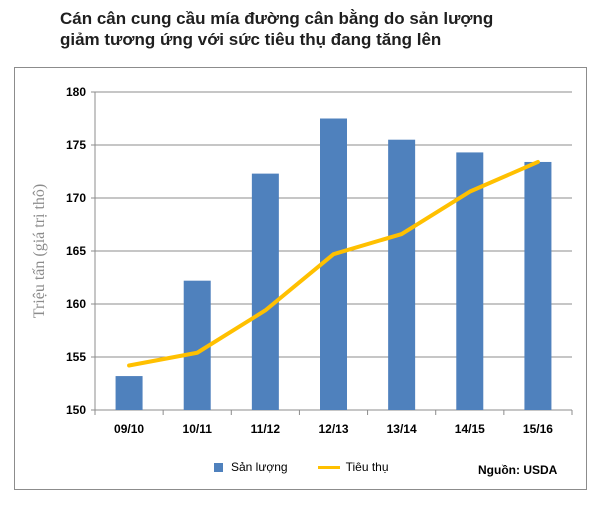 This screenshot has height=508, width=597. What do you see at coordinates (218, 467) in the screenshot?
I see `legend-swatch-production` at bounding box center [218, 467].